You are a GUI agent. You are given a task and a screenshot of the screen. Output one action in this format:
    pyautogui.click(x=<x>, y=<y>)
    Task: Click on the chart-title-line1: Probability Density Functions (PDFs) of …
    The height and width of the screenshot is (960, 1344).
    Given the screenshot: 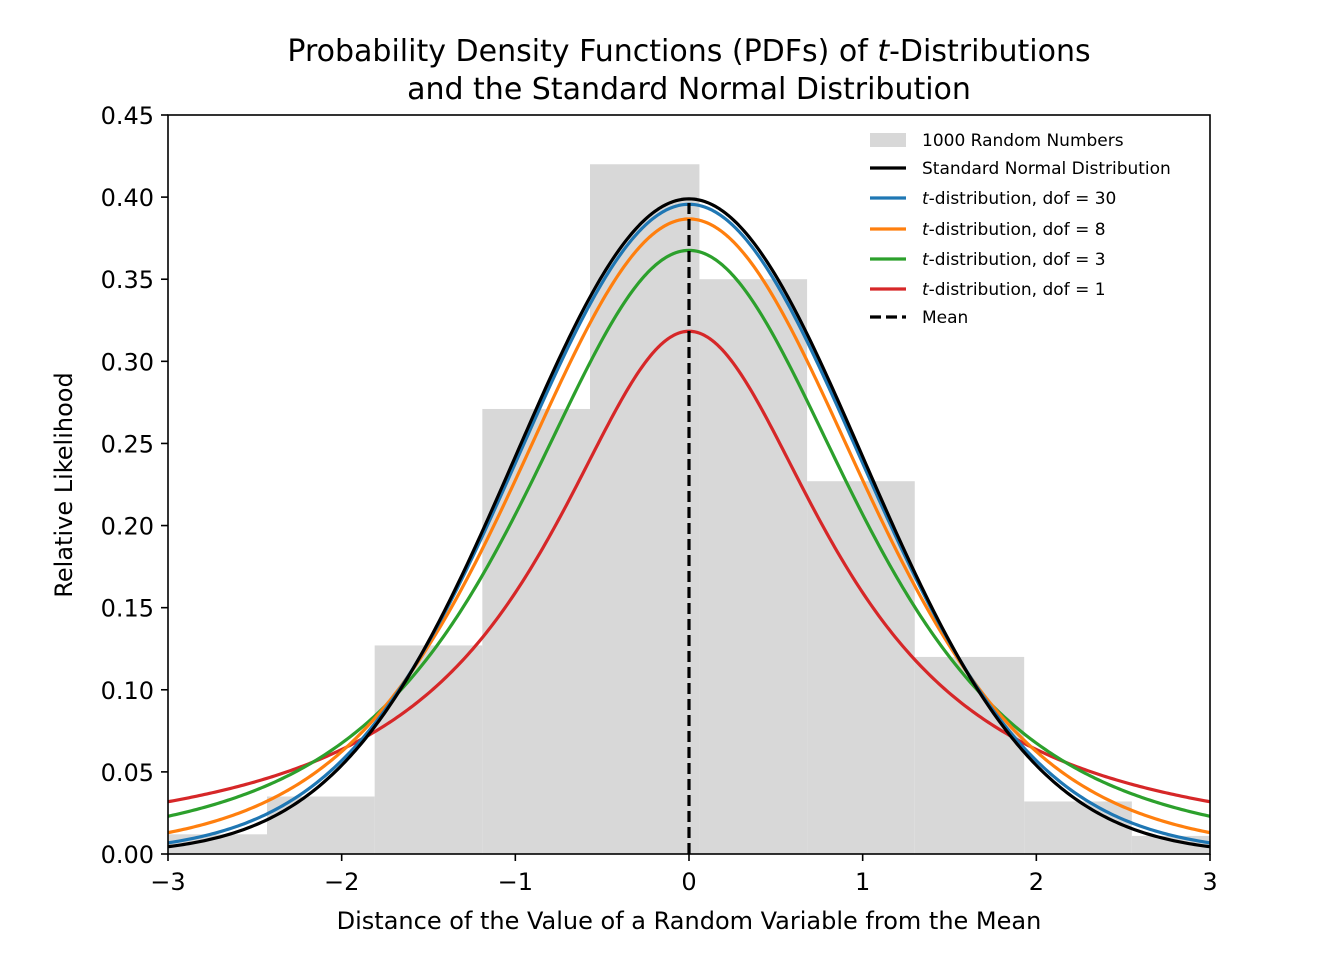 What is the action you would take?
    pyautogui.click(x=688, y=51)
    